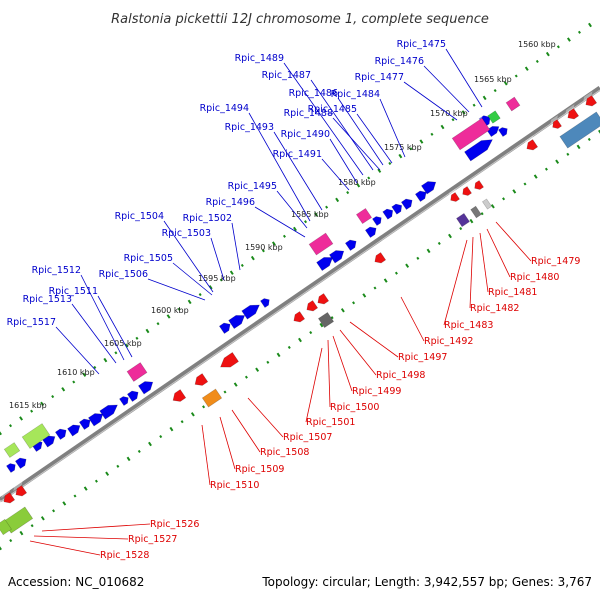  I want to click on kbp-label: 1575 kbp, so click(403, 147).